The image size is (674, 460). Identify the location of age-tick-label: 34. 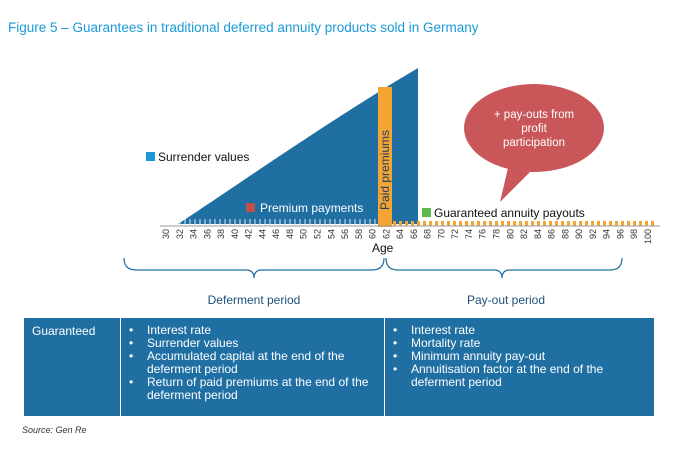
(194, 234).